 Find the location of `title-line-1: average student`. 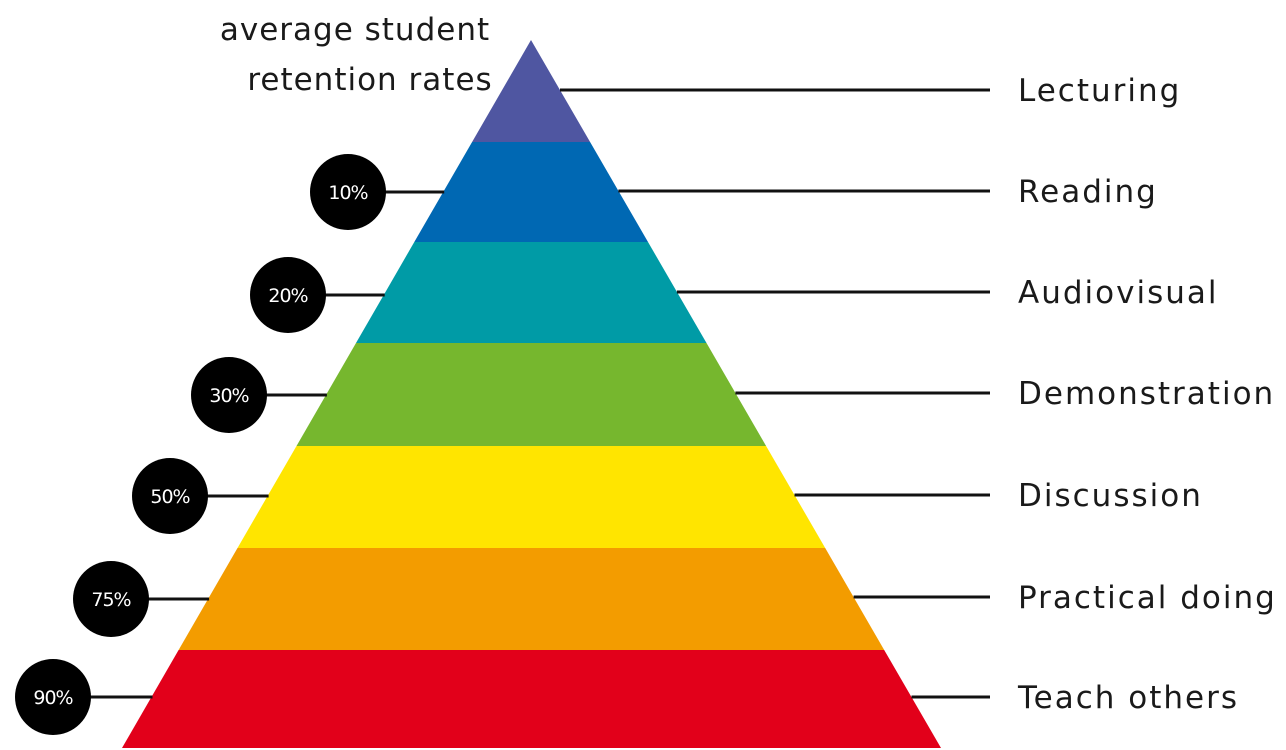

title-line-1: average student is located at coordinates (355, 30).